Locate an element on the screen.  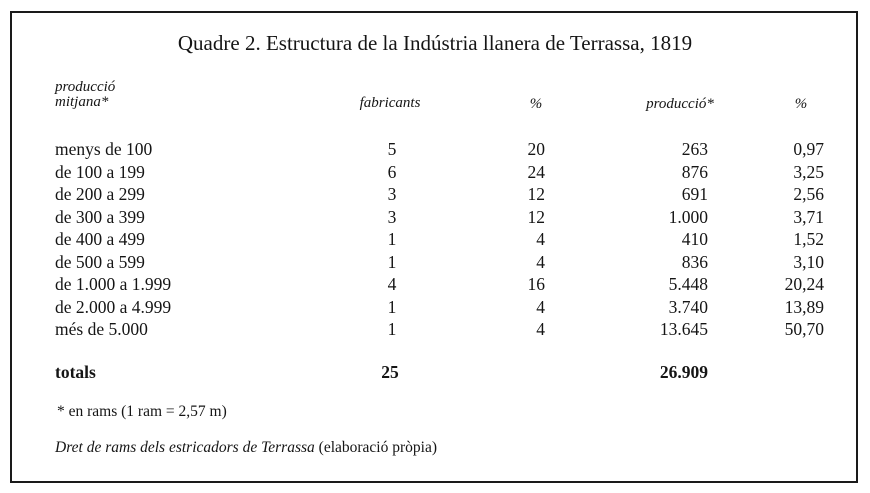
cell-fabricants: 6 is located at coordinates (392, 171).